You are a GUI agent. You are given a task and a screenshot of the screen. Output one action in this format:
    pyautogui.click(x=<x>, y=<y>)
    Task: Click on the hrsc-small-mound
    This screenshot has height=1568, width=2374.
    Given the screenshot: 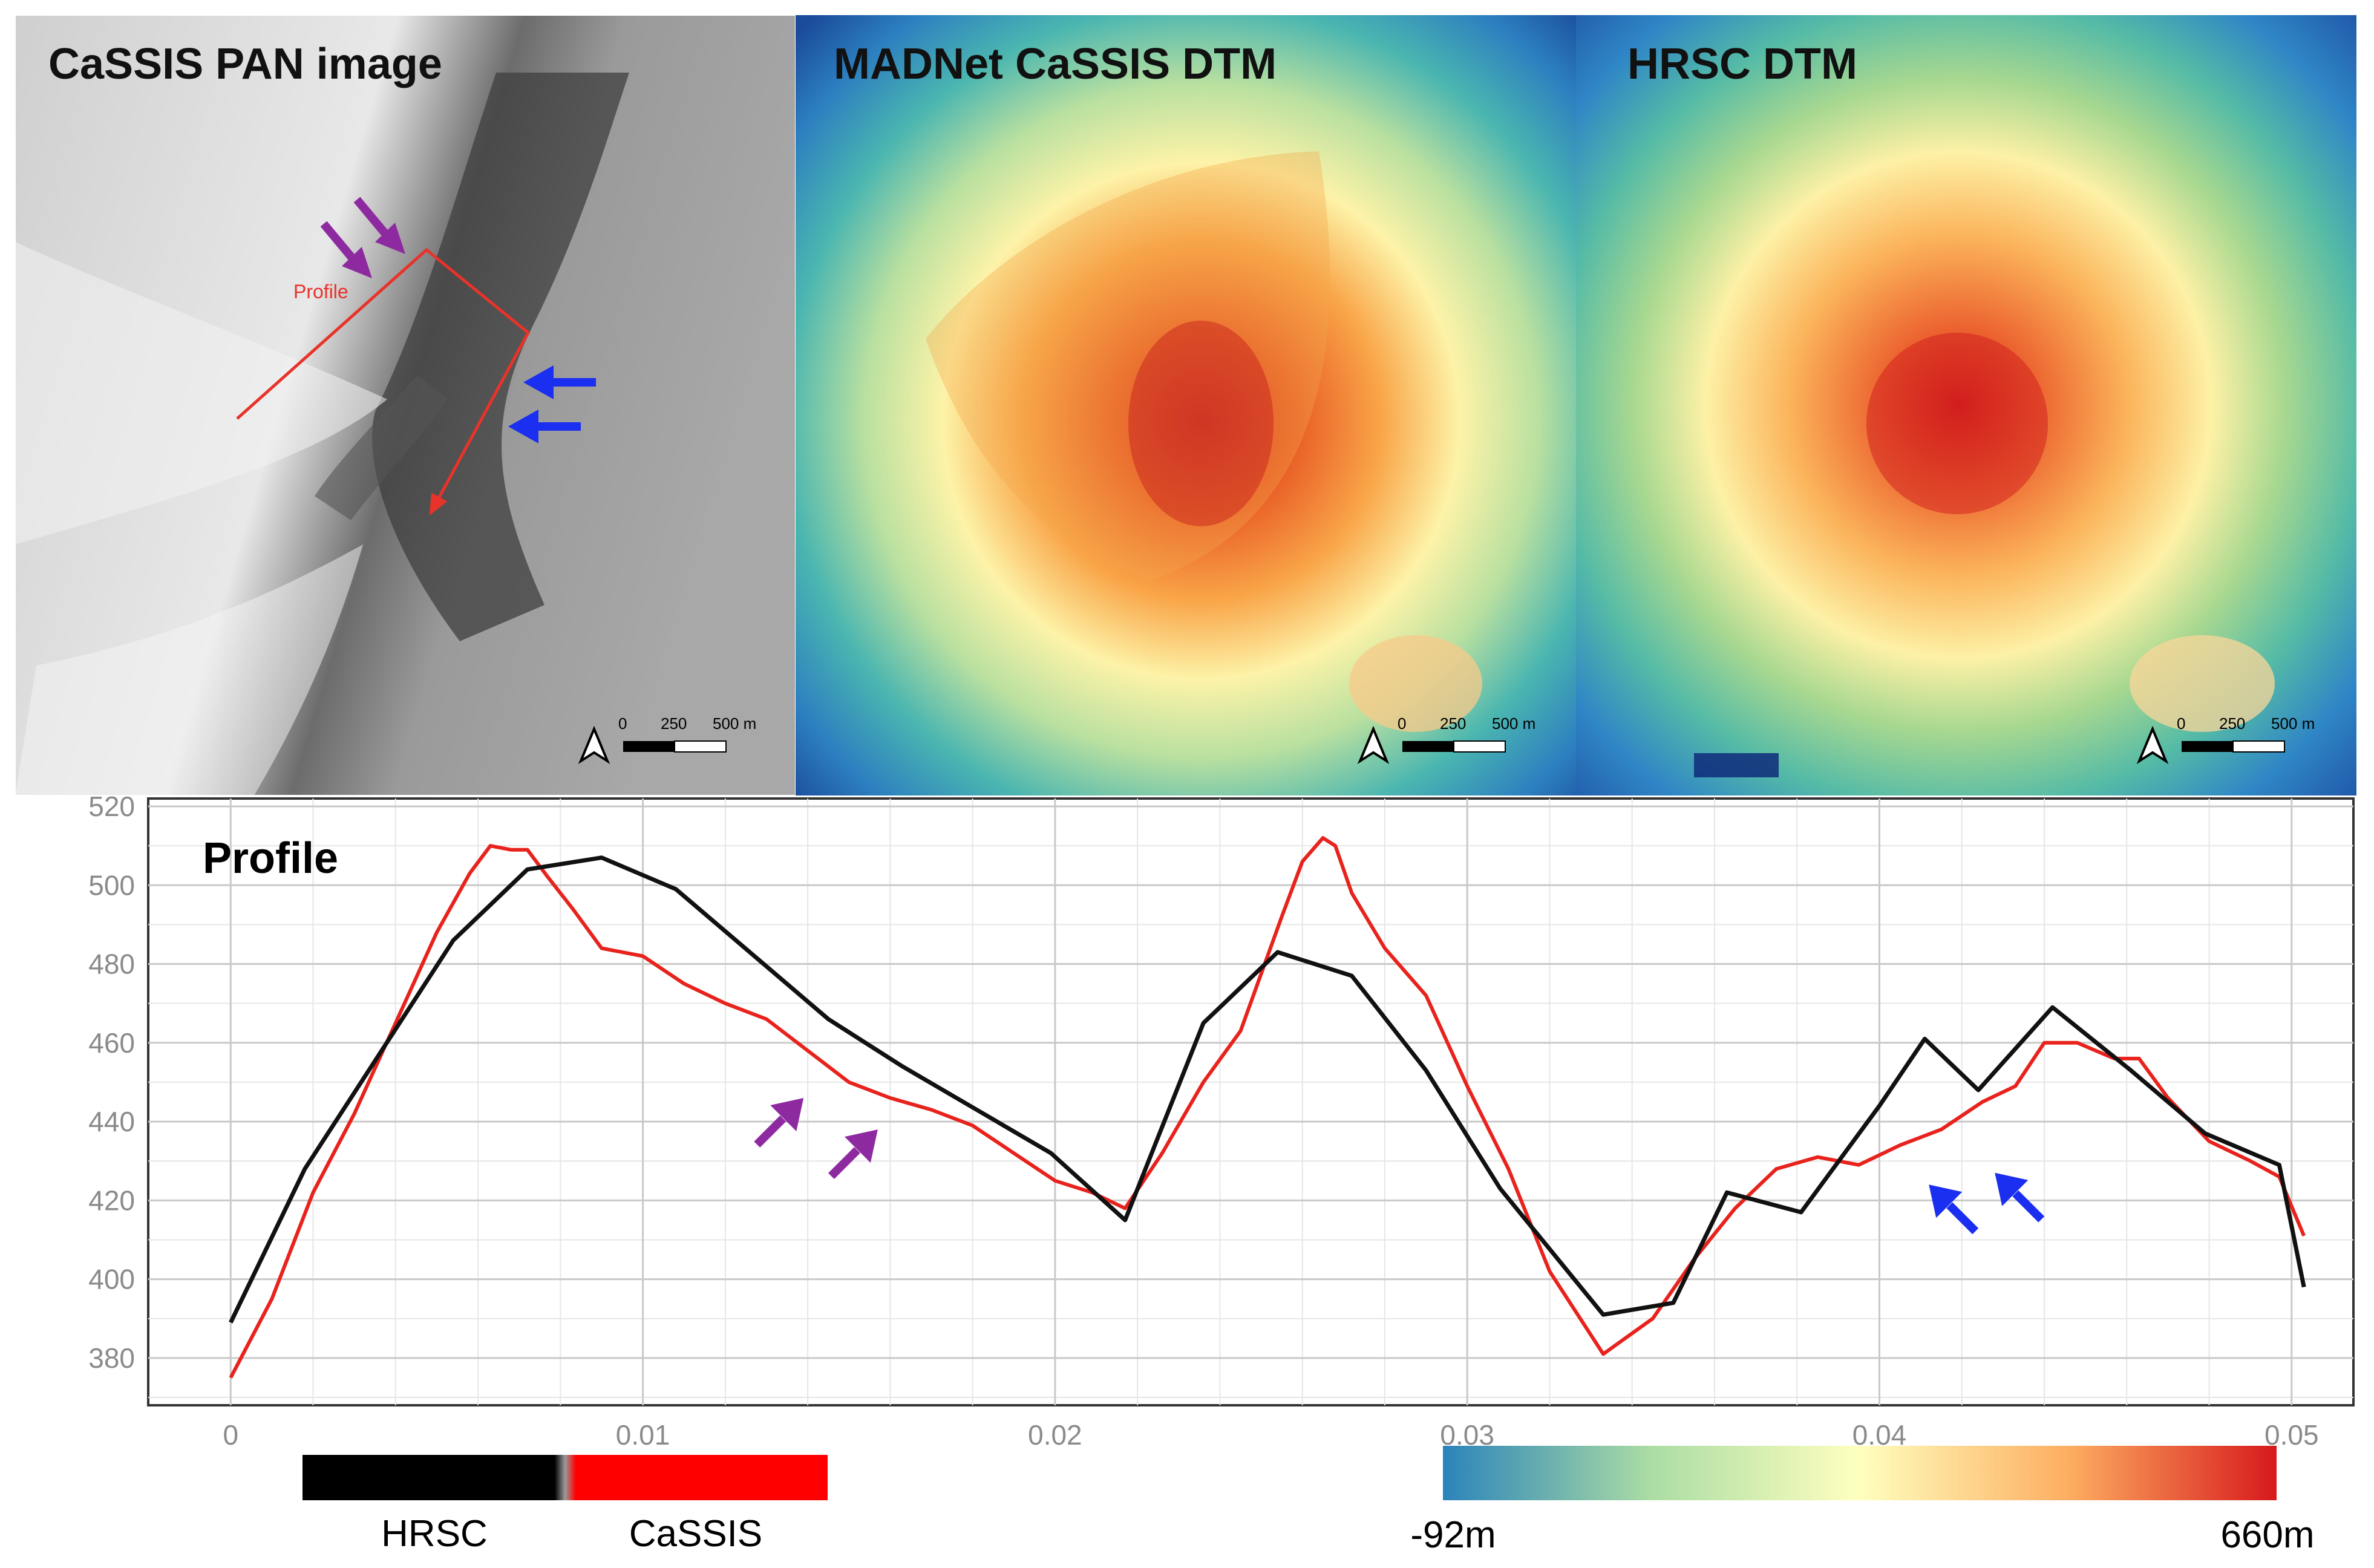 What is the action you would take?
    pyautogui.click(x=2202, y=684)
    